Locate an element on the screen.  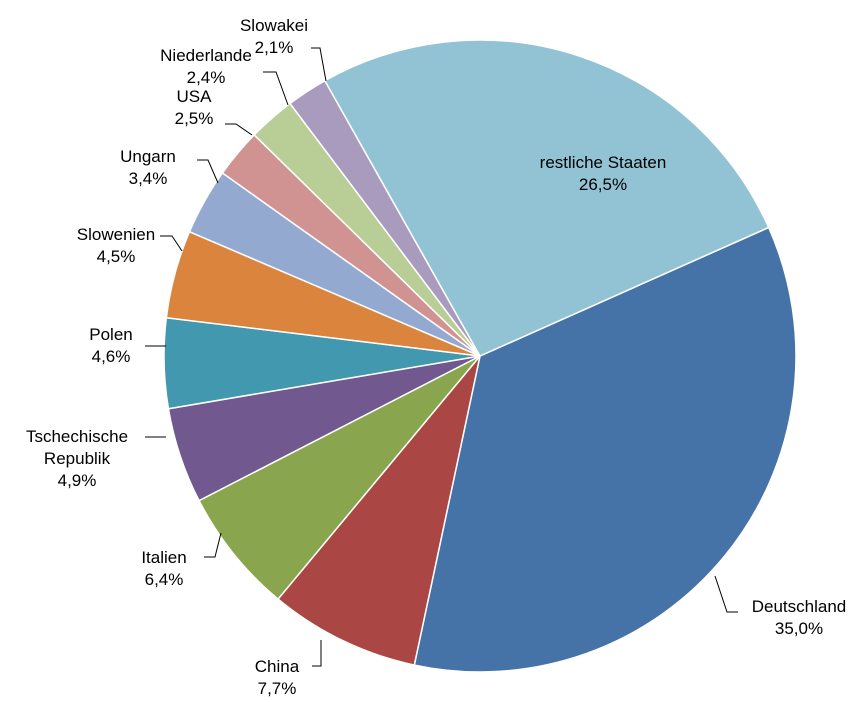
leader-line-niederlande is located at coordinates (276, 88).